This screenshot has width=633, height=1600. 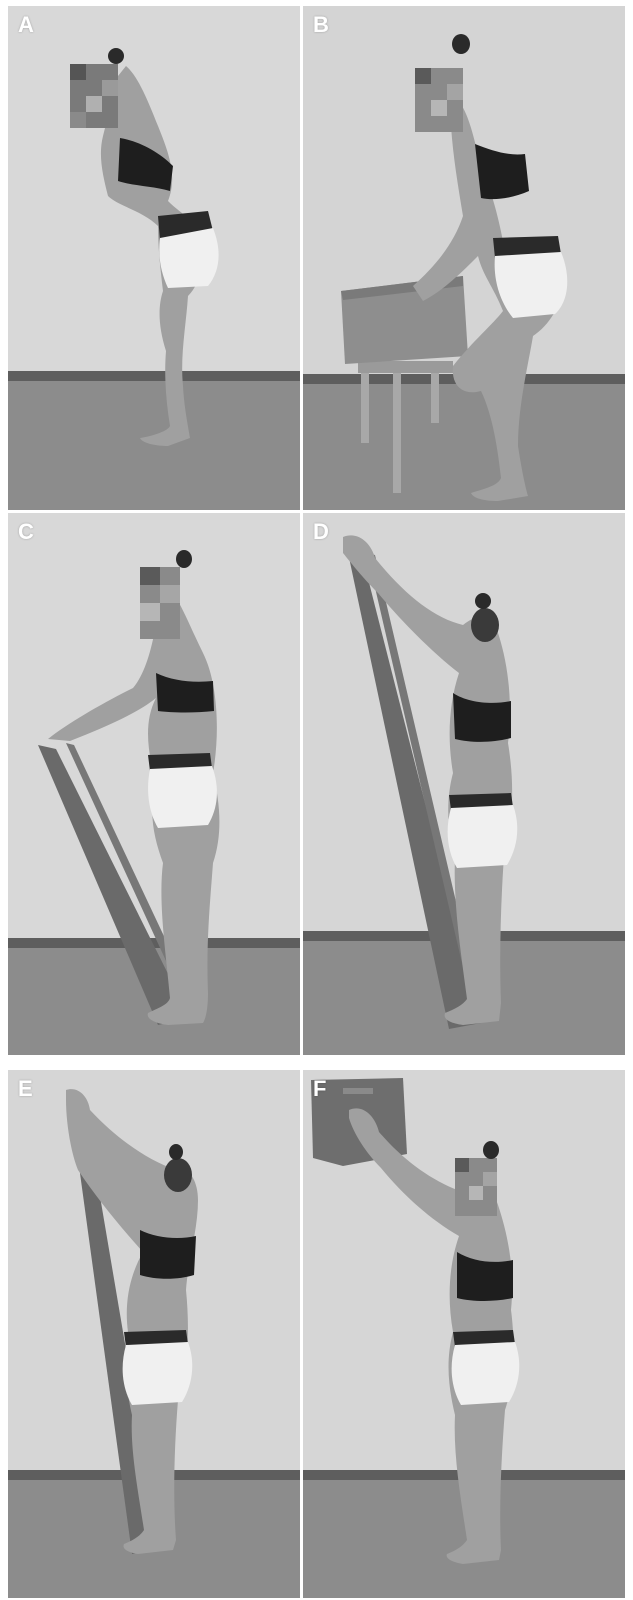 I want to click on panel-a-photo, so click(x=154, y=258).